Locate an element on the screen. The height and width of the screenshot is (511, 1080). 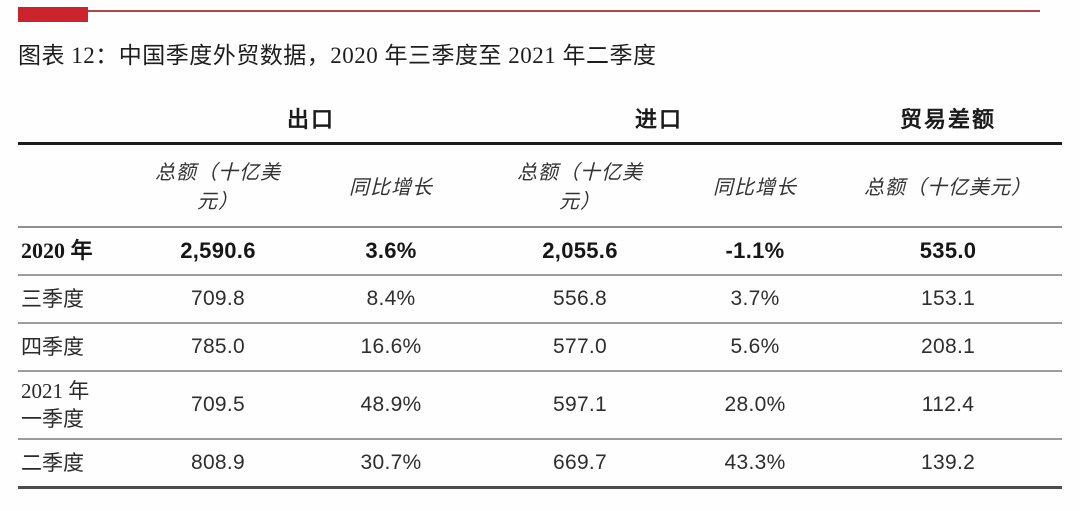
import-yoy-cell: 5.6% is located at coordinates (755, 347).